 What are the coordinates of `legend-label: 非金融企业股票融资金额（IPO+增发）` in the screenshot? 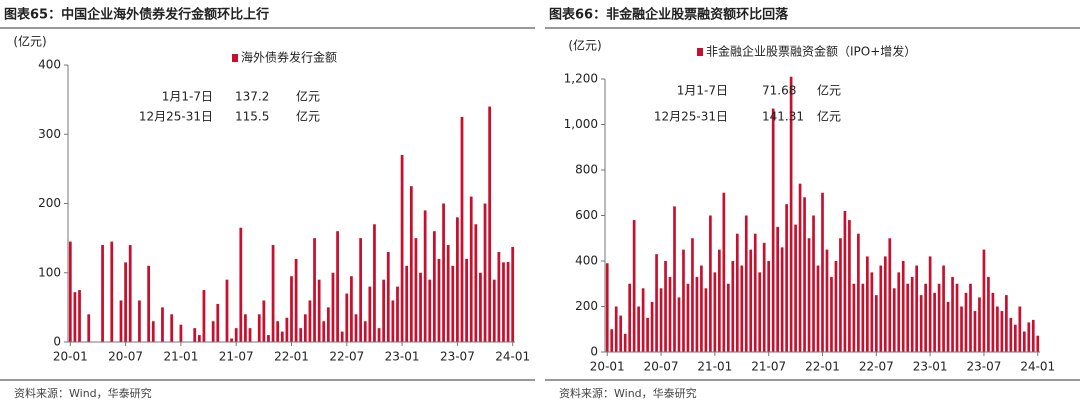 It's located at (811, 51).